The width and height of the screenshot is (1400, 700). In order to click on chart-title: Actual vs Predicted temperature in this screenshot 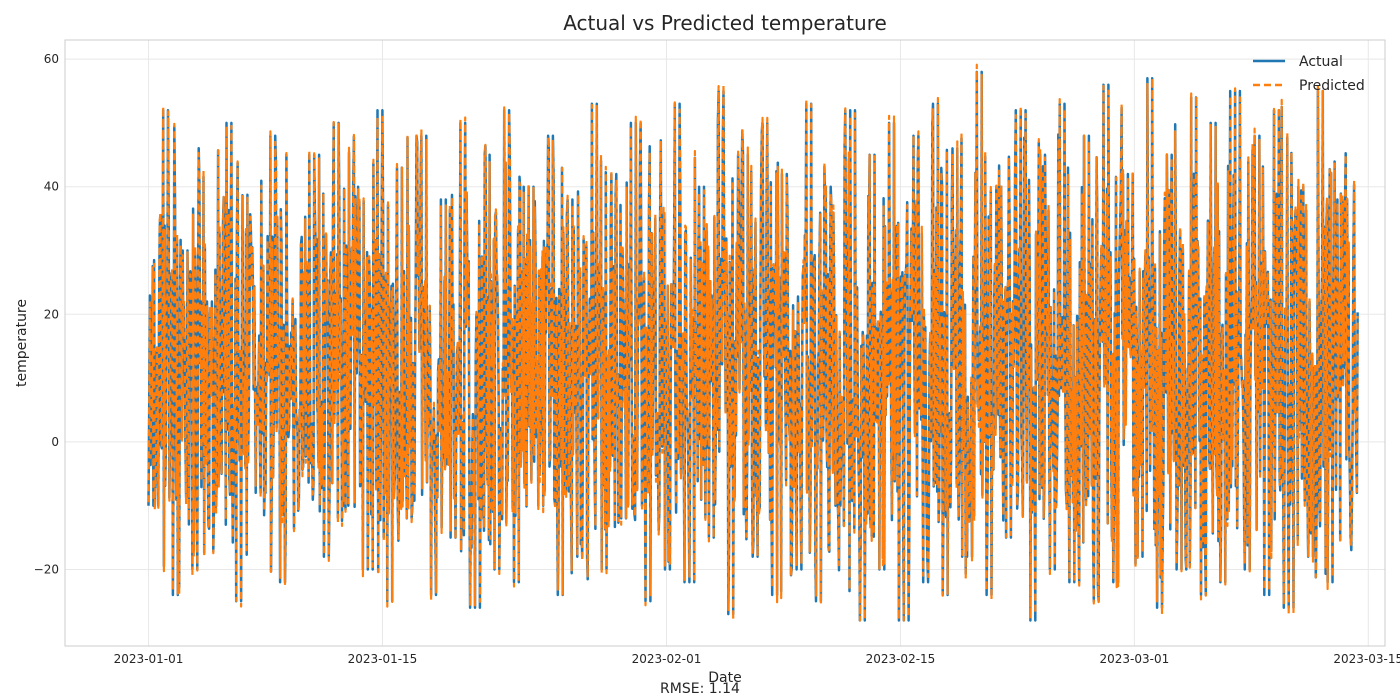, I will do `click(725, 23)`.